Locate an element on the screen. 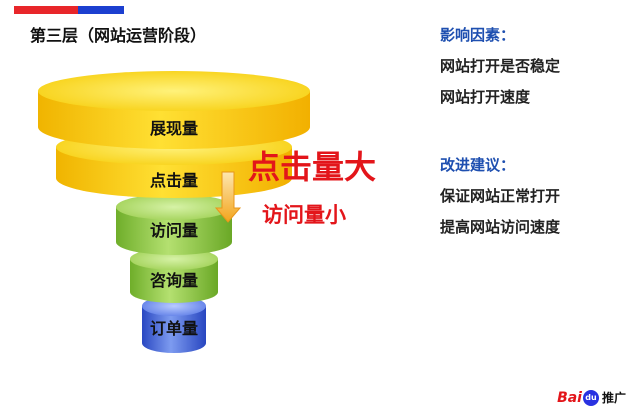  callout-visits-low: 访问量小 is located at coordinates (304, 215).